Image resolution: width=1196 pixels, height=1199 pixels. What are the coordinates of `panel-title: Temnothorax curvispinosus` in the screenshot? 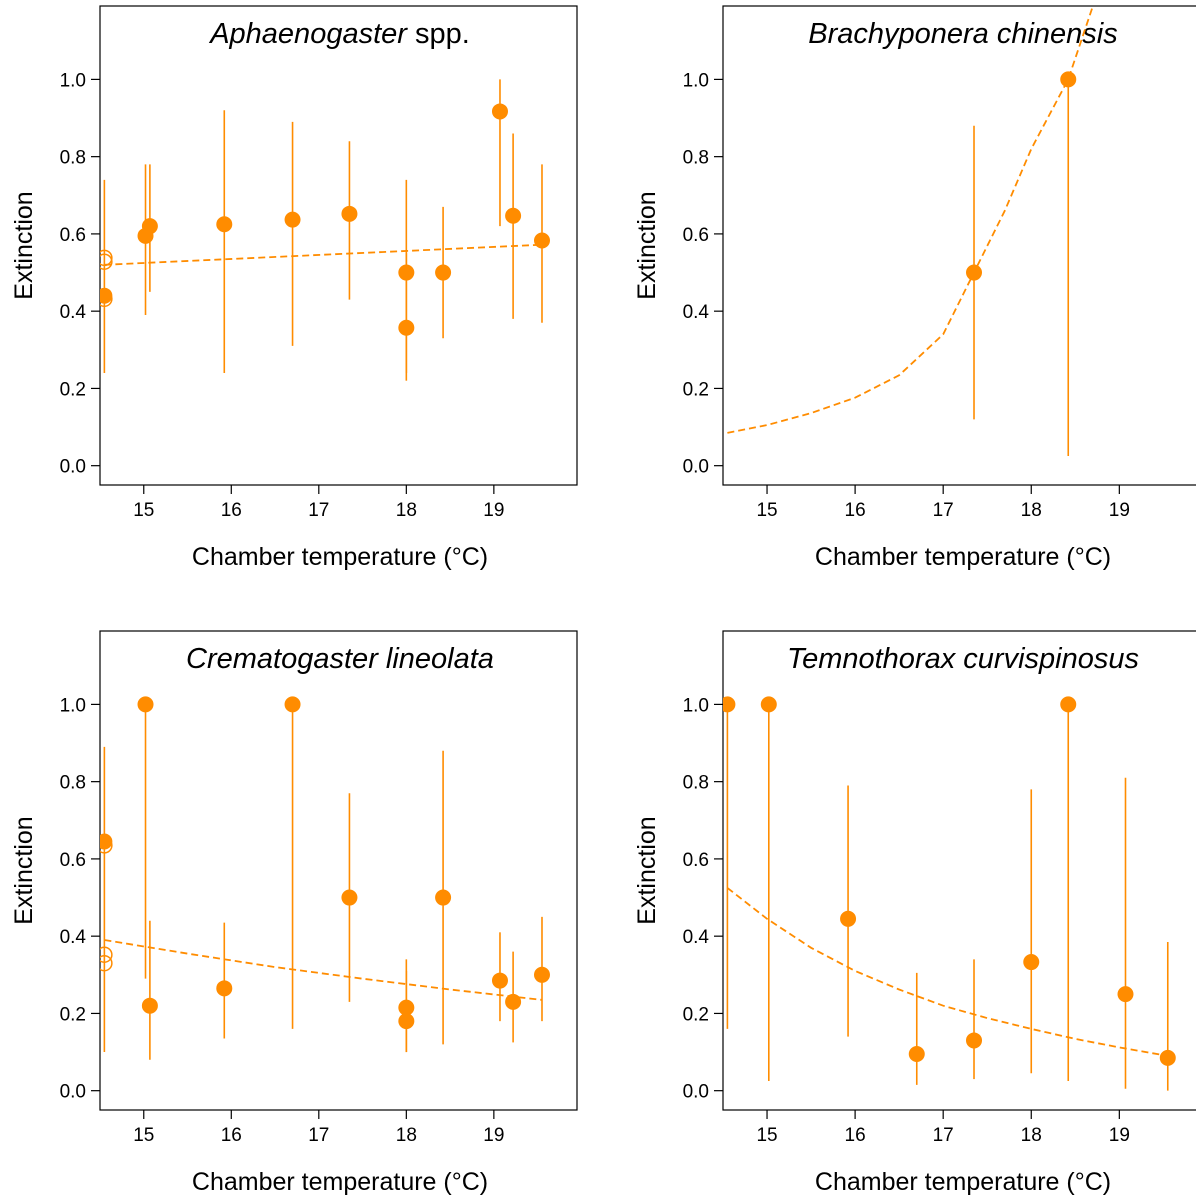 It's located at (963, 659).